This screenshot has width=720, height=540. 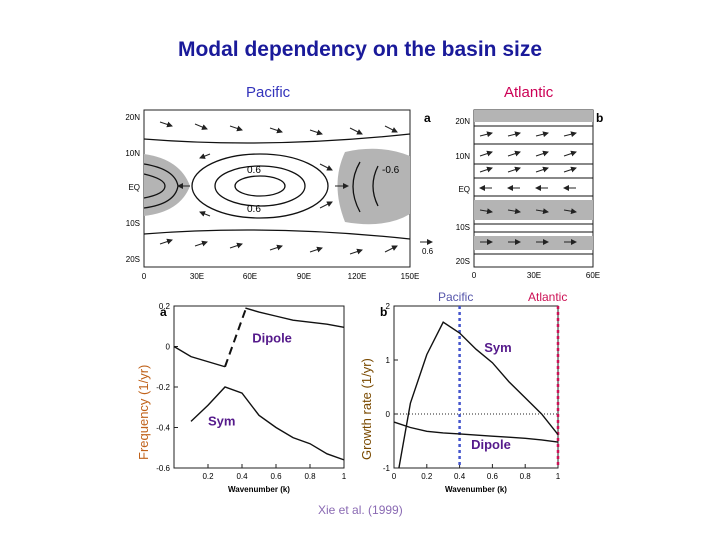 I want to click on lon-ticks: 0 30E 60E 90E 120E 150E, so click(x=281, y=276).